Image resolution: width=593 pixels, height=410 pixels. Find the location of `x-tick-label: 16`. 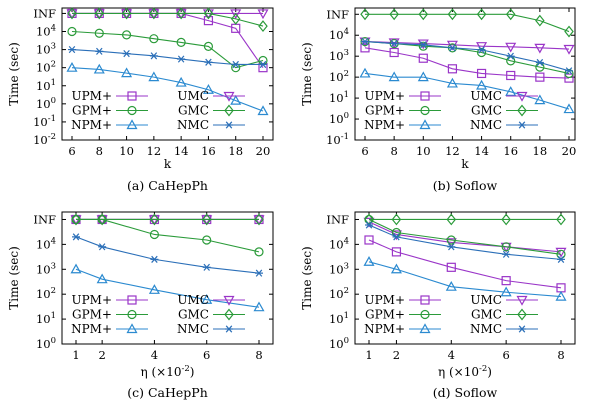

x-tick-label: 16 is located at coordinates (510, 151).